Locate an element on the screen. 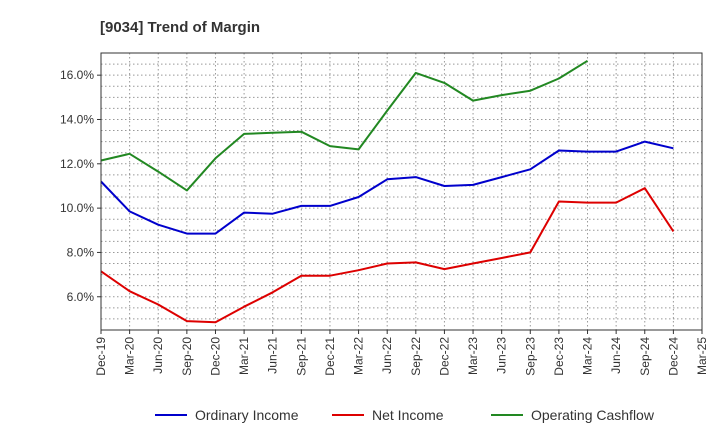  legend-label-ordinary-income: Ordinary Income is located at coordinates (247, 415).